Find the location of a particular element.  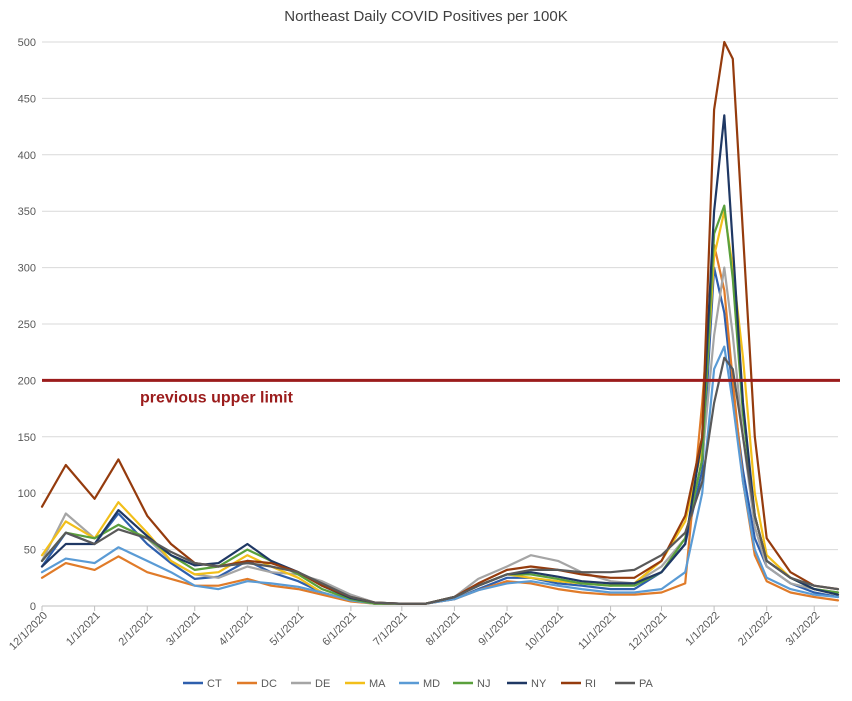

y-tick-label: 150 is located at coordinates (27, 438).